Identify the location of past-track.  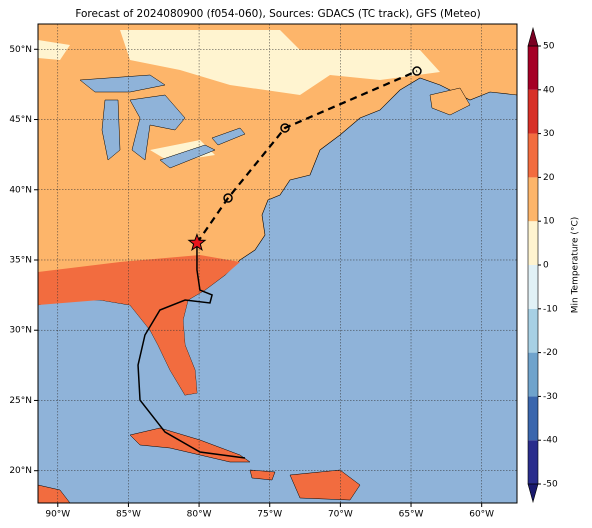
(191, 350).